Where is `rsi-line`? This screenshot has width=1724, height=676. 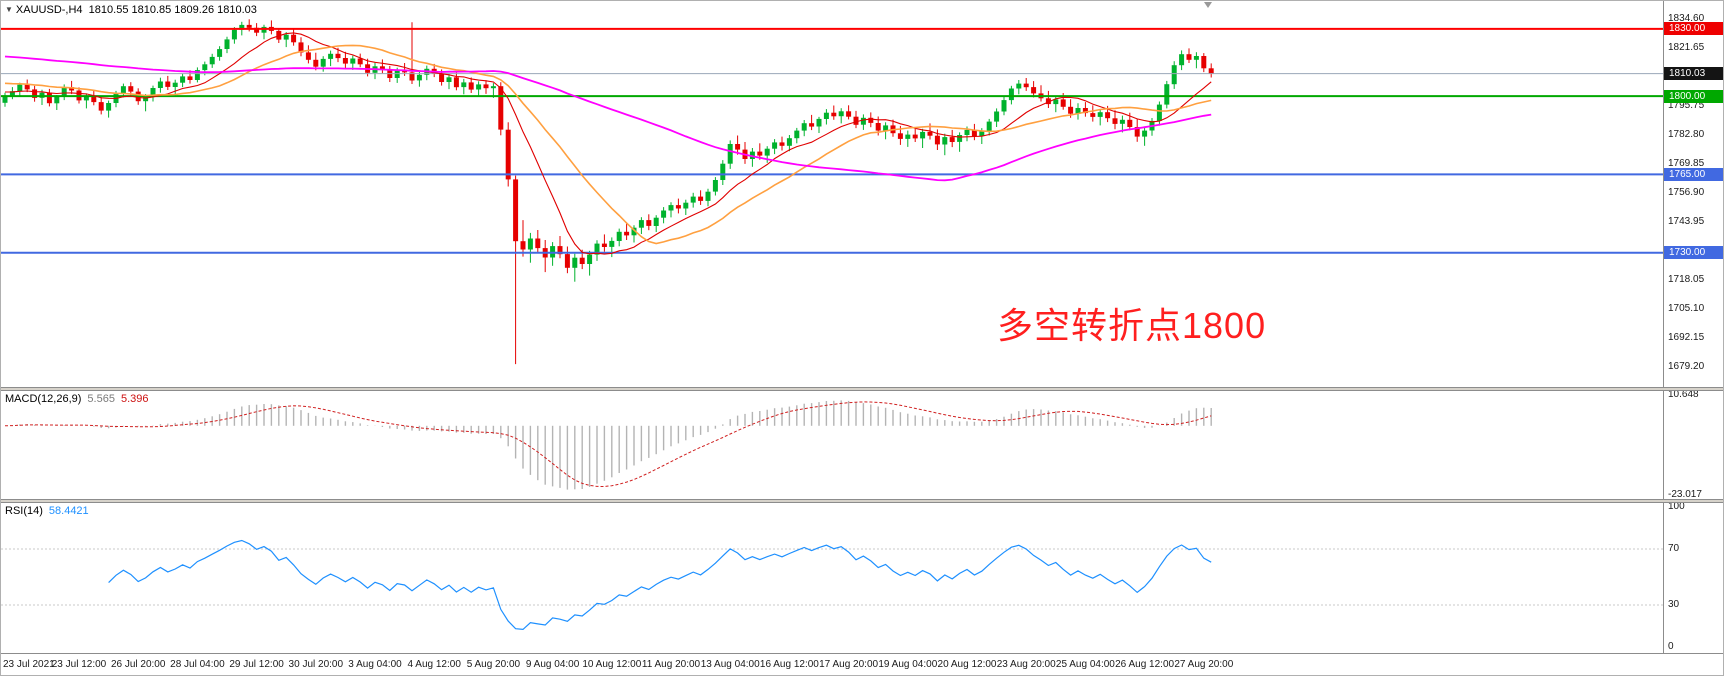 rsi-line is located at coordinates (660, 585).